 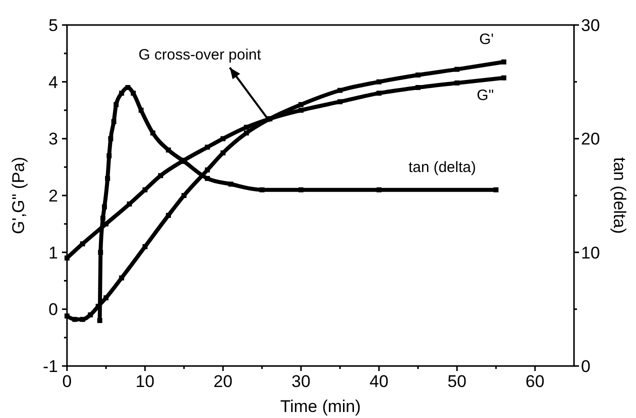 What do you see at coordinates (457, 381) in the screenshot?
I see `x-tick-label: 50` at bounding box center [457, 381].